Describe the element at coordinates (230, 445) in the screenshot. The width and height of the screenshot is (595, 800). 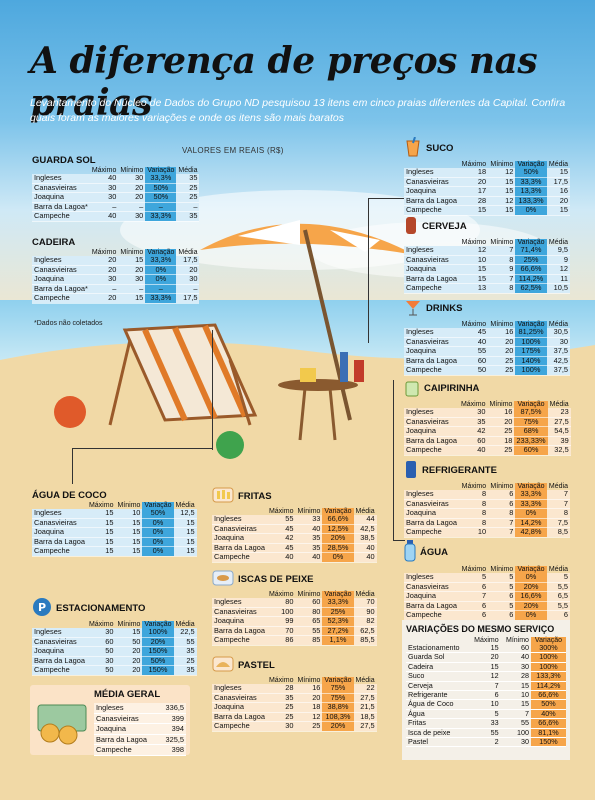
I see `coconut-icon` at that location.